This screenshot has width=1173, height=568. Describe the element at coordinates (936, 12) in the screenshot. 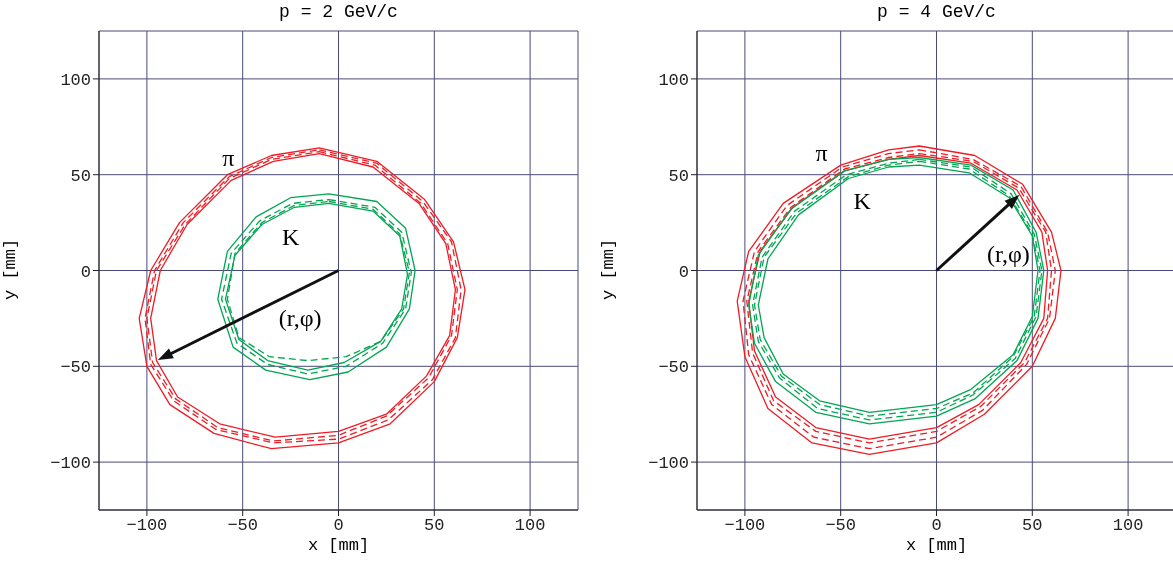

I see `chart-title: p = 4 GeV/c` at that location.